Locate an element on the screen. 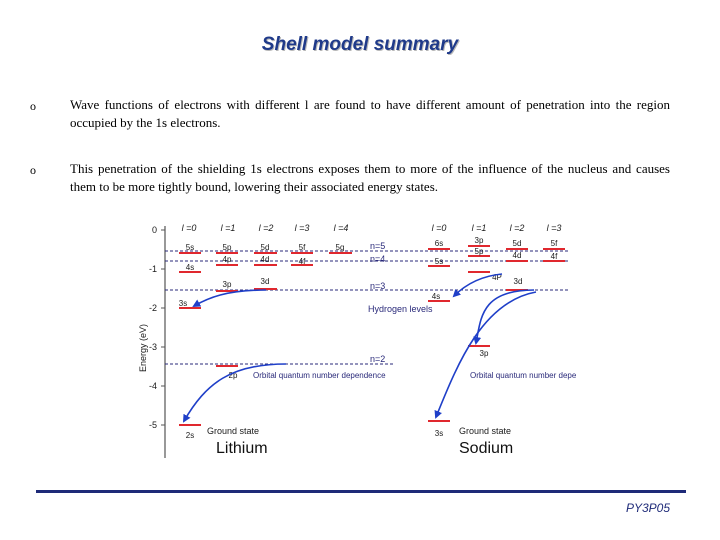 The width and height of the screenshot is (720, 540). lithium-column-header: l =4 is located at coordinates (341, 228).